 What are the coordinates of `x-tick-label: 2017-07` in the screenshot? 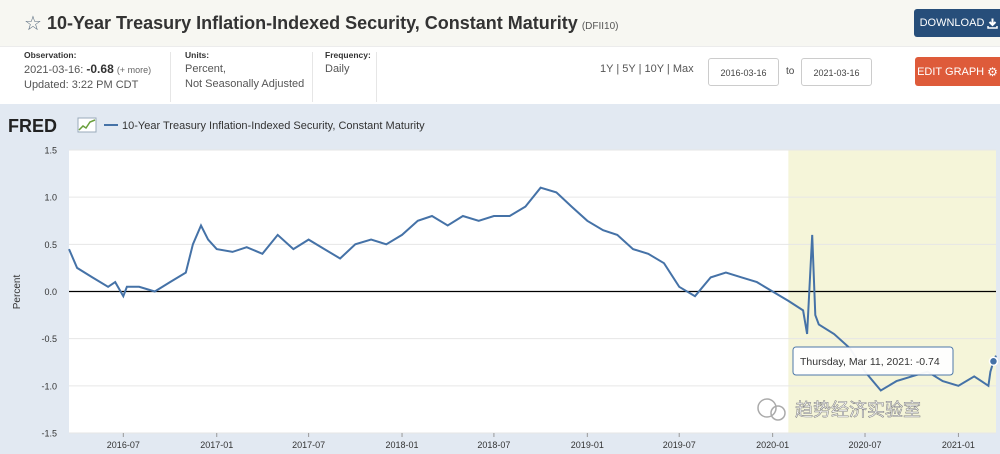 It's located at (308, 445).